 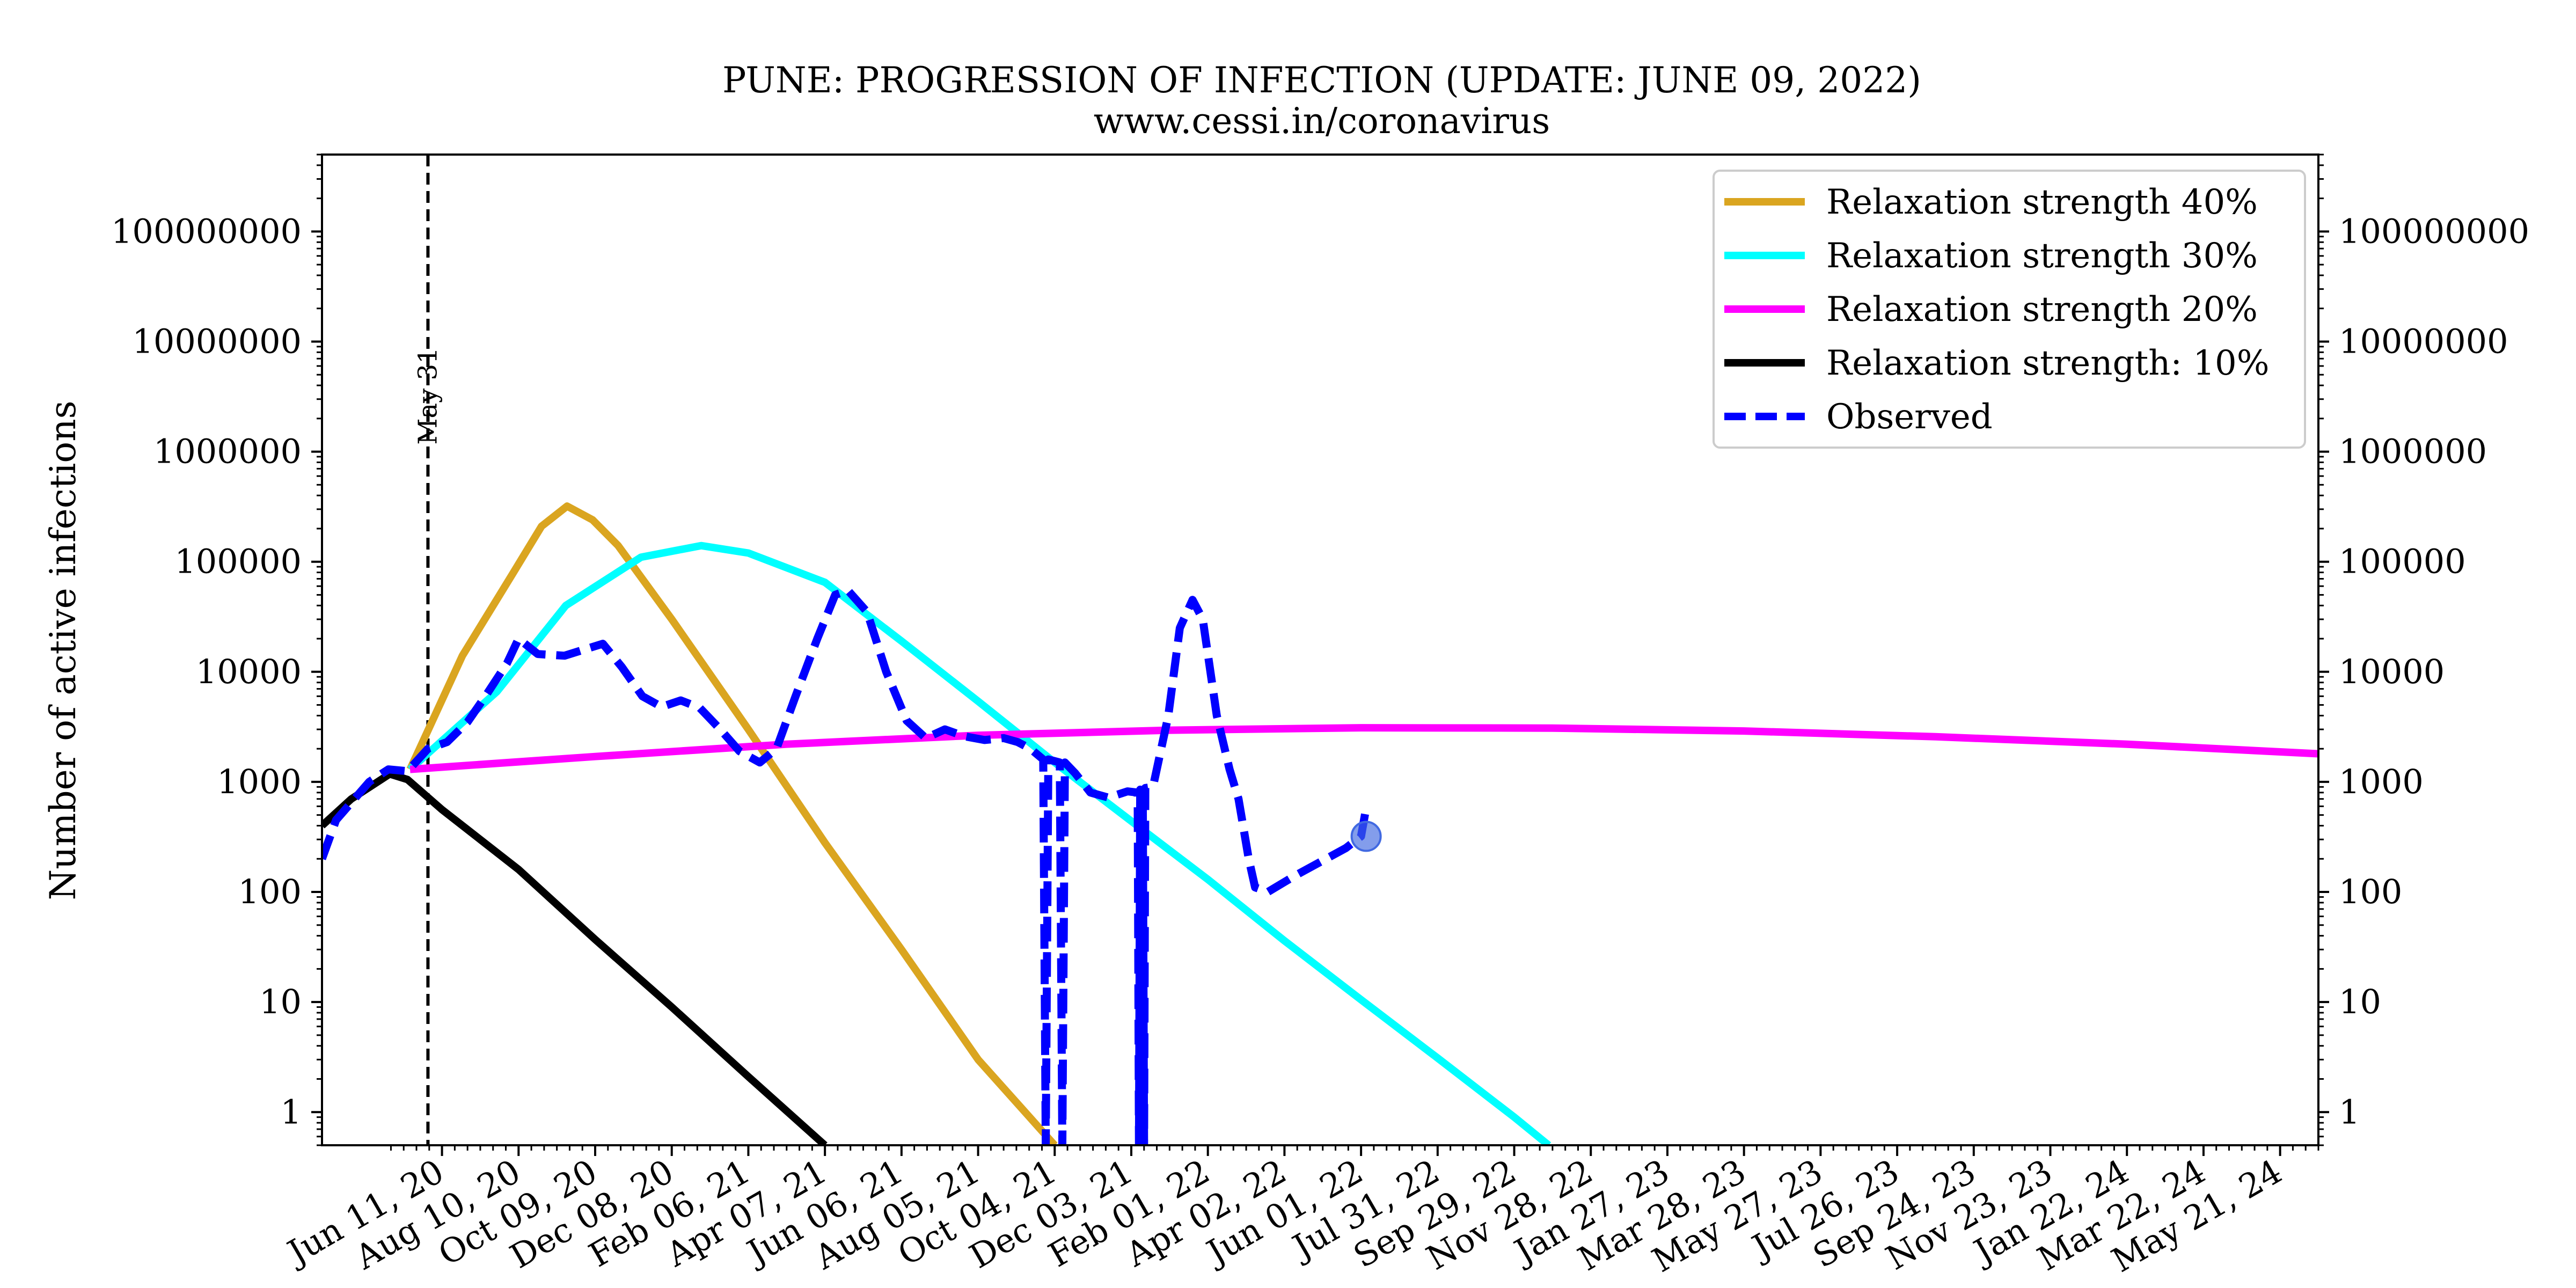 What do you see at coordinates (206, 231) in the screenshot?
I see `y-tick-label-left-8: 100000000` at bounding box center [206, 231].